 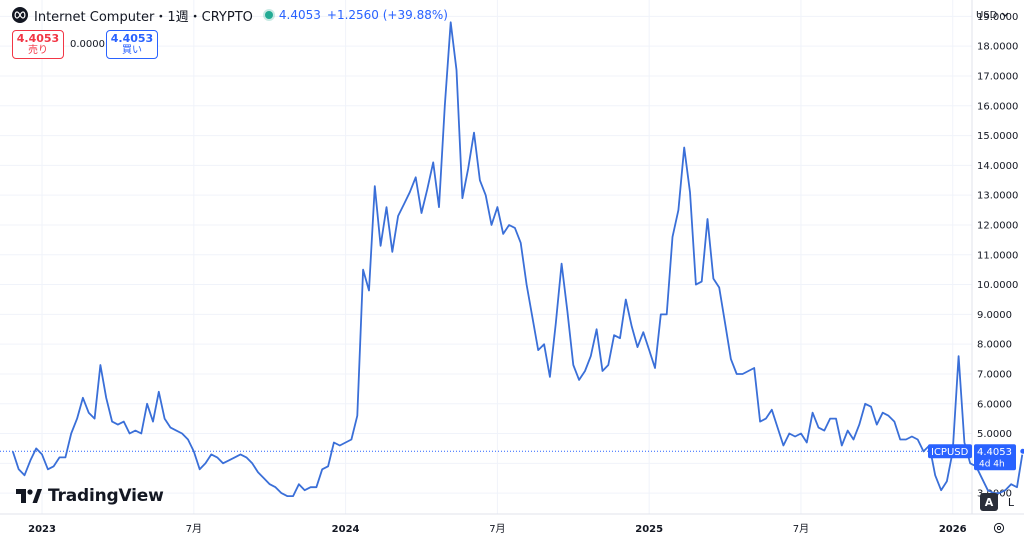 What do you see at coordinates (143, 17) in the screenshot?
I see `symbol-title: Internet Computer・1週・CRYPTO` at bounding box center [143, 17].